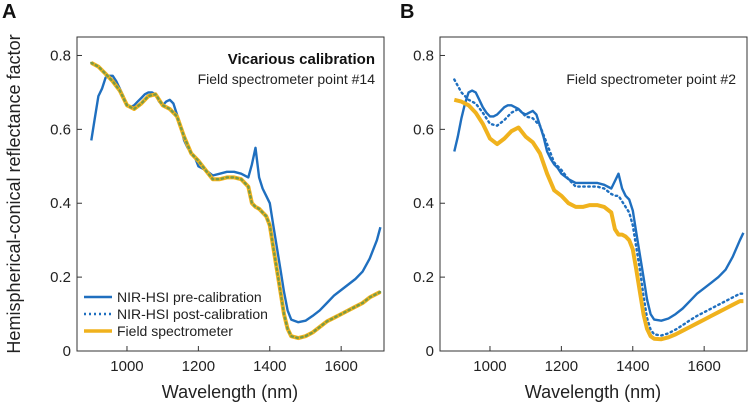 This screenshot has width=754, height=406. I want to click on legend-label-field: Field spectrometer, so click(175, 331).